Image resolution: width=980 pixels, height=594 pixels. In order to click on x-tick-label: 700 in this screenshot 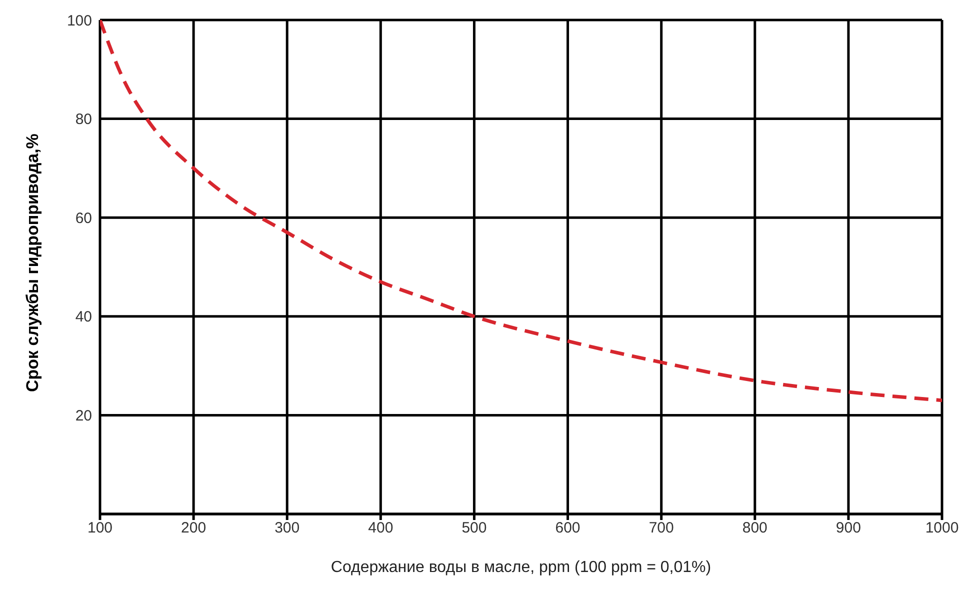, I will do `click(661, 528)`.